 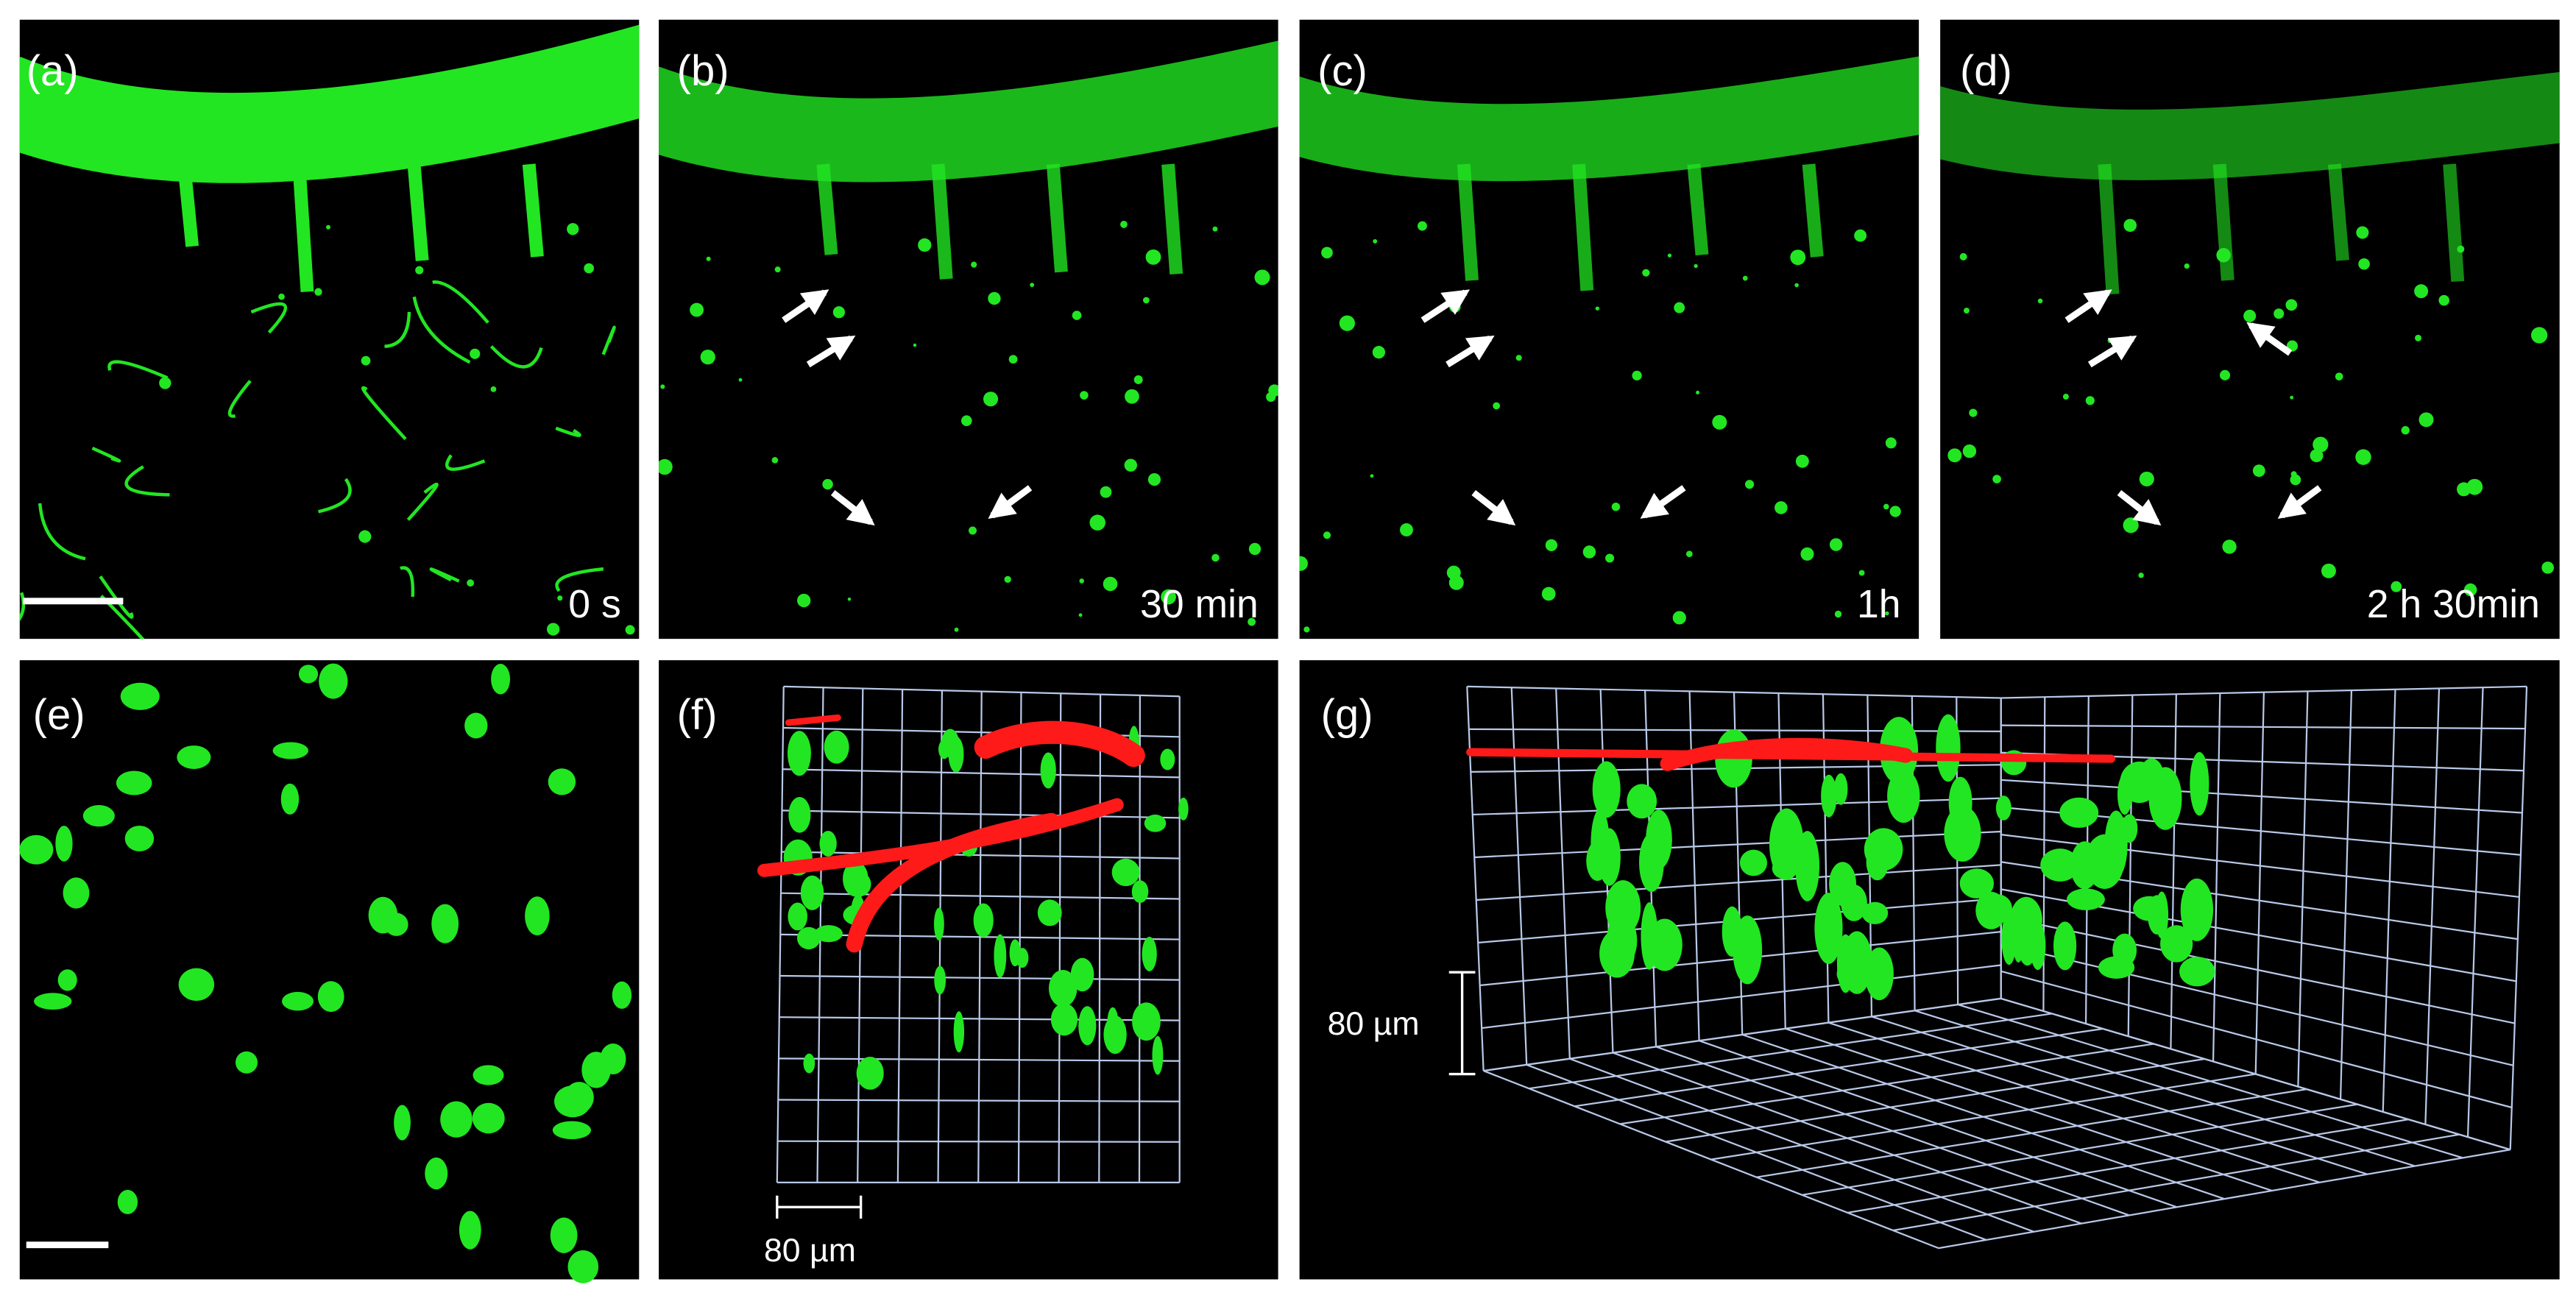 What do you see at coordinates (52, 71) in the screenshot?
I see `panel-label: (a)` at bounding box center [52, 71].